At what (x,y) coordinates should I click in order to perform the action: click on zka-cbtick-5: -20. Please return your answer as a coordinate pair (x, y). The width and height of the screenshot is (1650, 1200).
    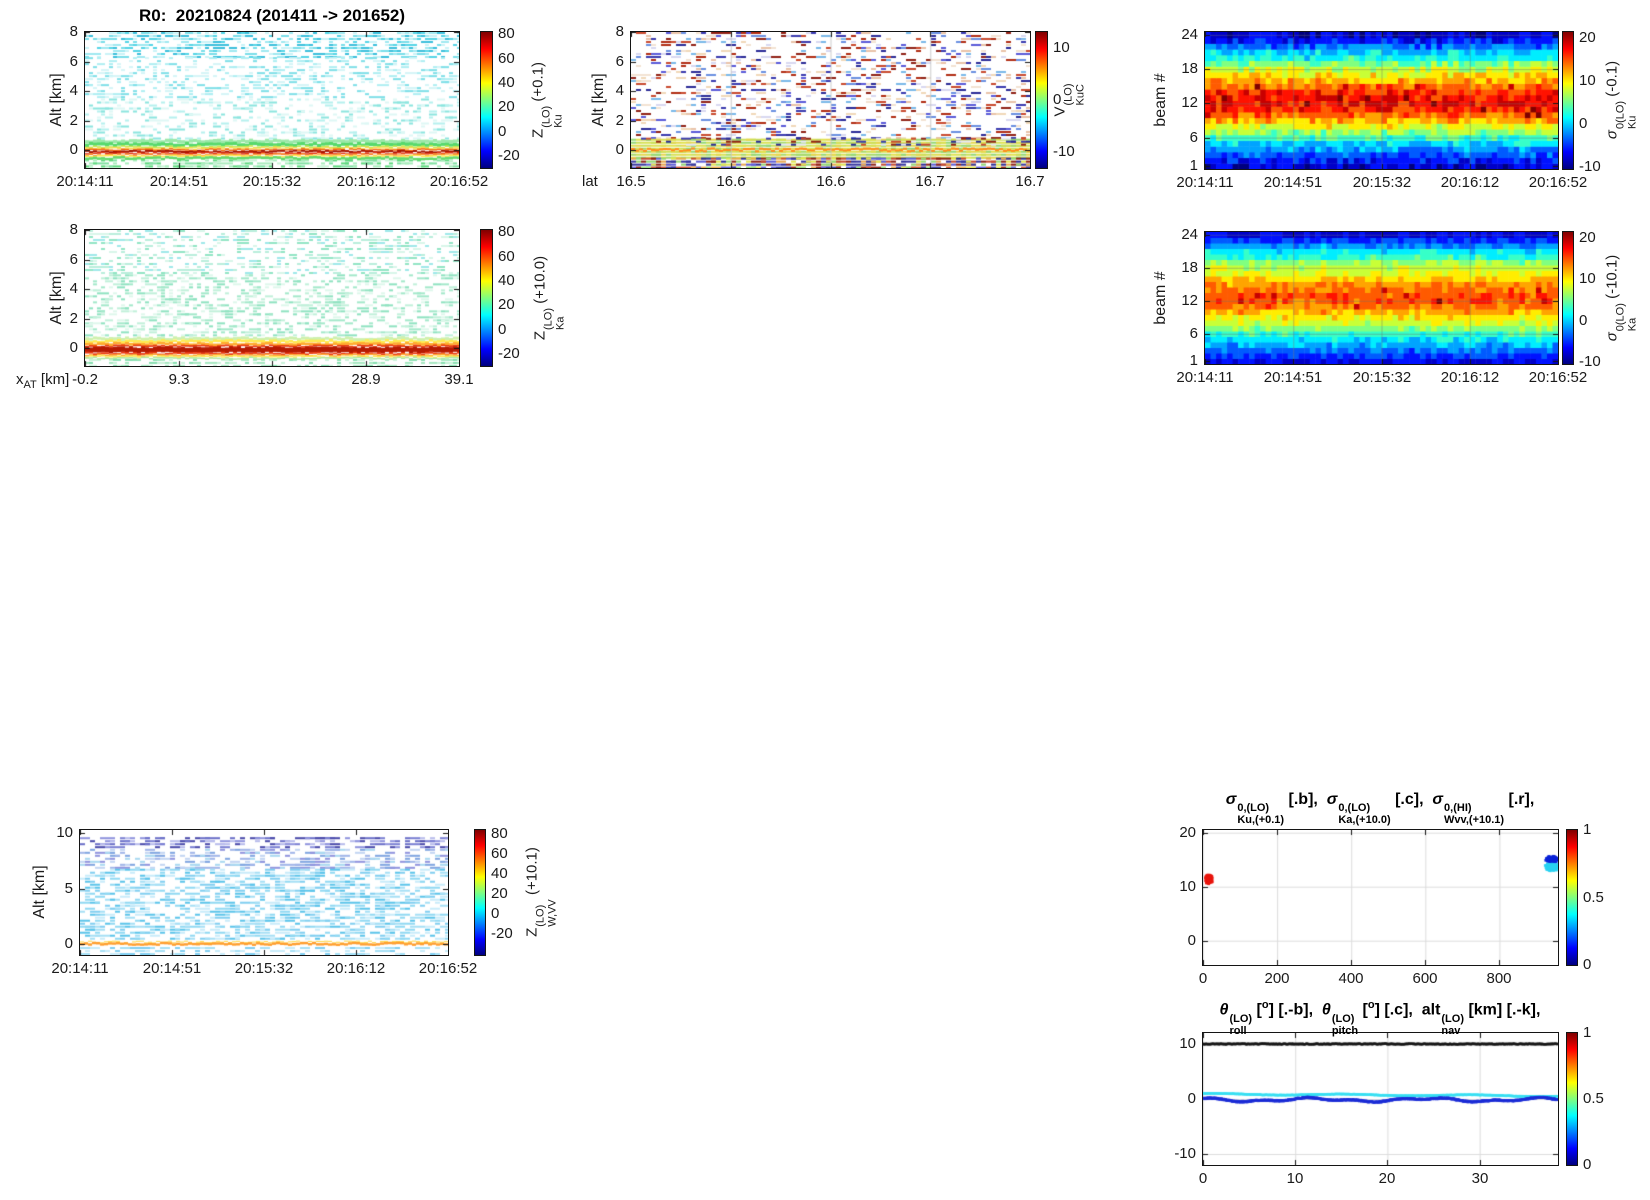
    Looking at the image, I should click on (509, 353).